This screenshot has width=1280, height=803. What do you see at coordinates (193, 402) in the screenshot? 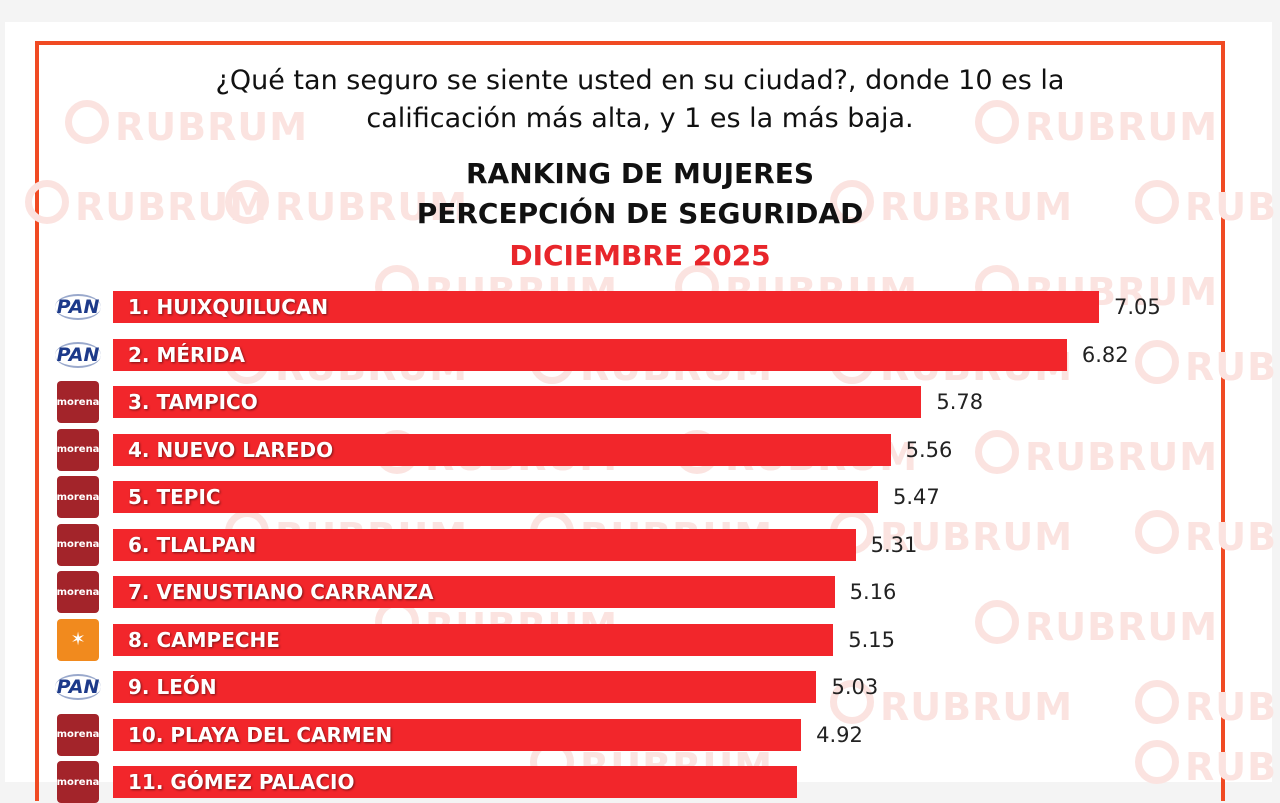
I see `bar-label: 3. TAMPICO` at bounding box center [193, 402].